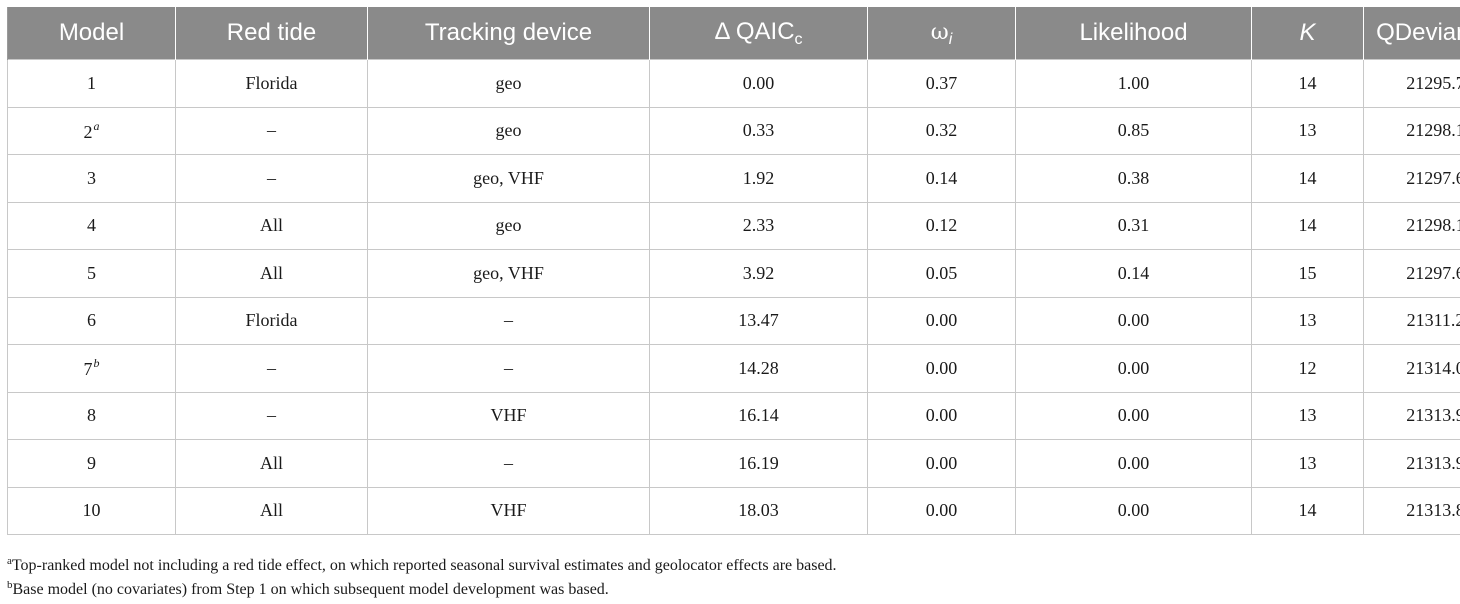 This screenshot has width=1460, height=604. Describe the element at coordinates (941, 178) in the screenshot. I see `cell-omega: 0.14` at that location.